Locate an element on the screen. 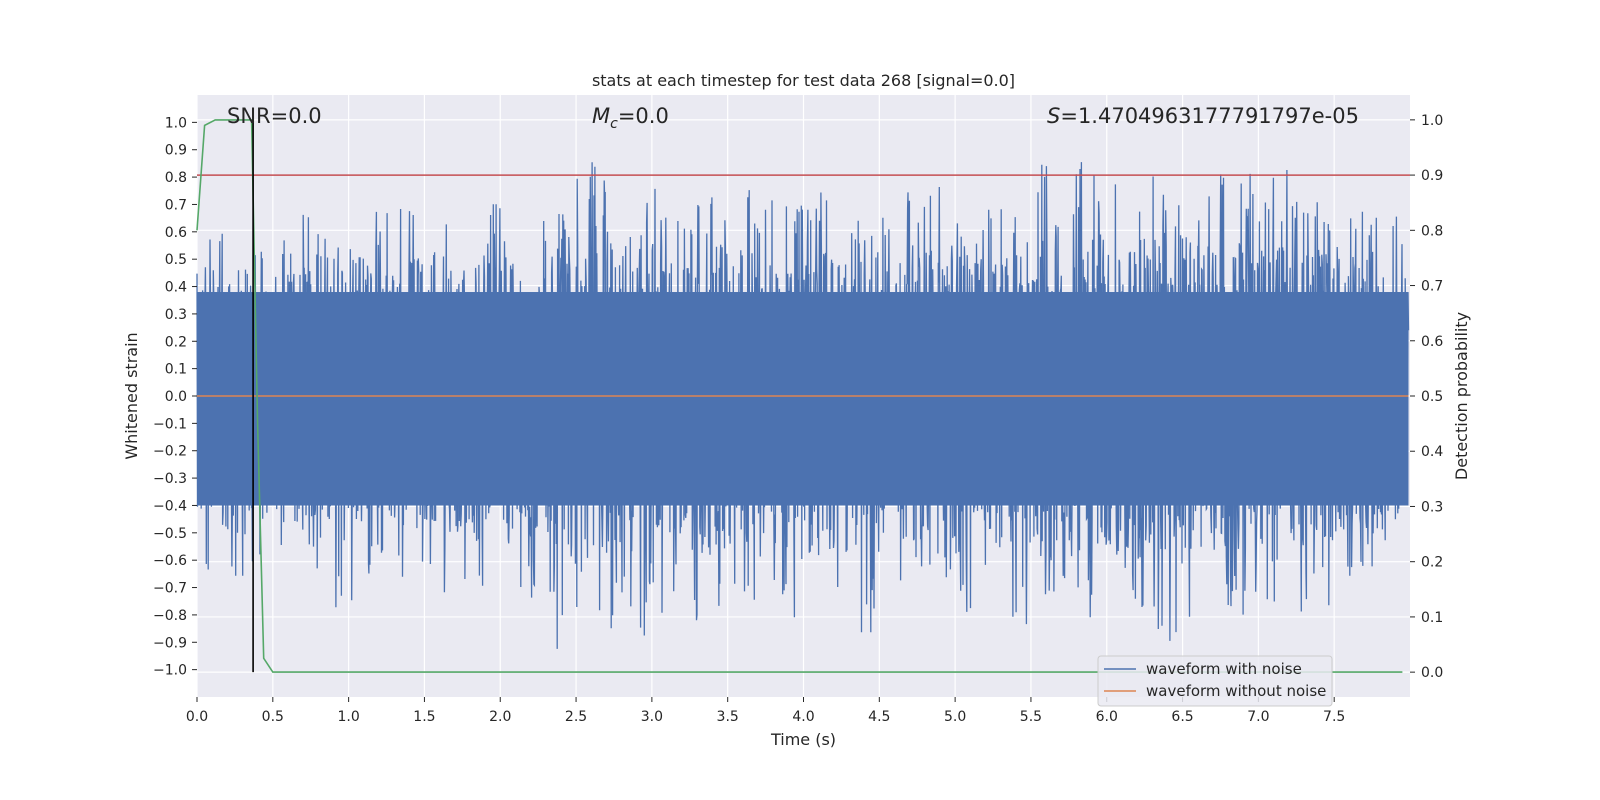  y-tick-label-1: 0.9 is located at coordinates (176, 151).